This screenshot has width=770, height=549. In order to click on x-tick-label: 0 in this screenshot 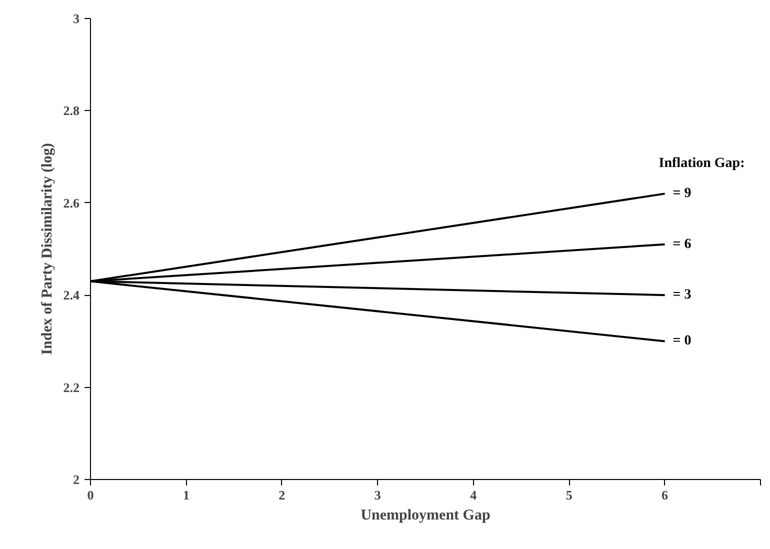, I will do `click(90, 495)`.